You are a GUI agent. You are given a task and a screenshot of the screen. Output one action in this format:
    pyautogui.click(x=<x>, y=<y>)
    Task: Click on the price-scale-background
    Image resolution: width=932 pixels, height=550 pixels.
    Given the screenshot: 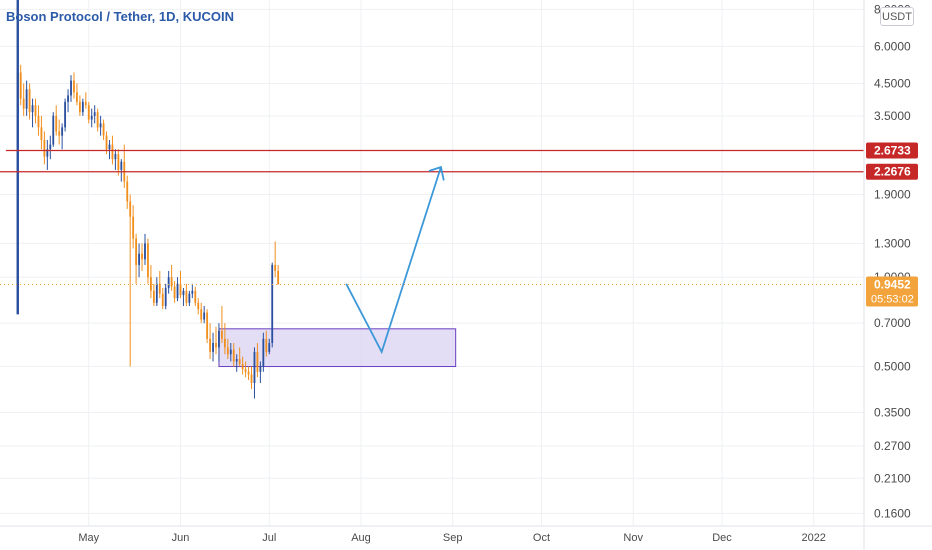 What is the action you would take?
    pyautogui.click(x=898, y=275)
    